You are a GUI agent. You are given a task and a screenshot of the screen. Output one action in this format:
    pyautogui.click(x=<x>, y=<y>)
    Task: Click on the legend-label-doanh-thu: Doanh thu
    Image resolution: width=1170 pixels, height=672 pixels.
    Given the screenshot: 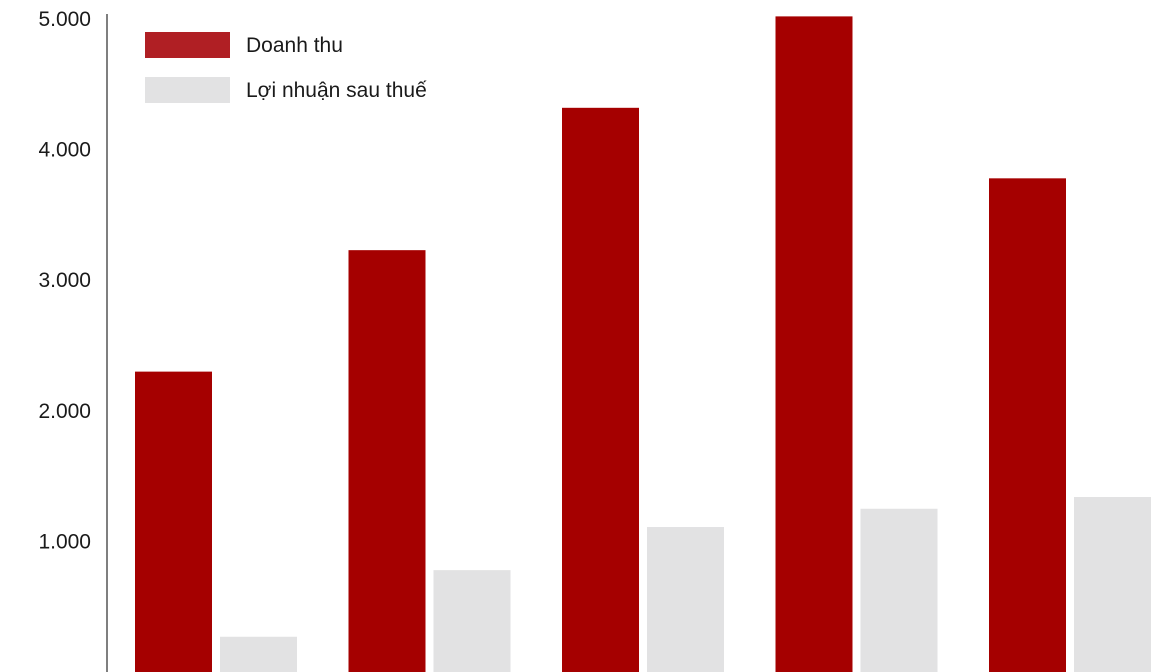 What is the action you would take?
    pyautogui.click(x=294, y=45)
    